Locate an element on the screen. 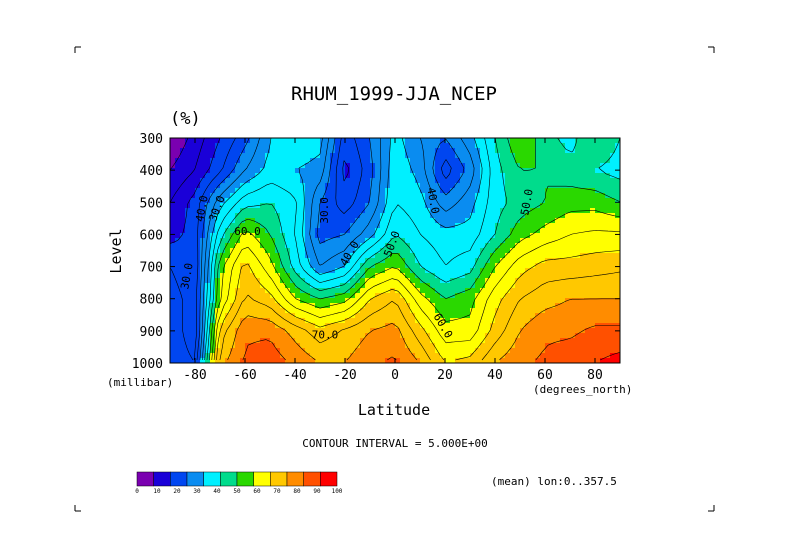 The width and height of the screenshot is (789, 558). colorbar-label: 80 is located at coordinates (297, 491).